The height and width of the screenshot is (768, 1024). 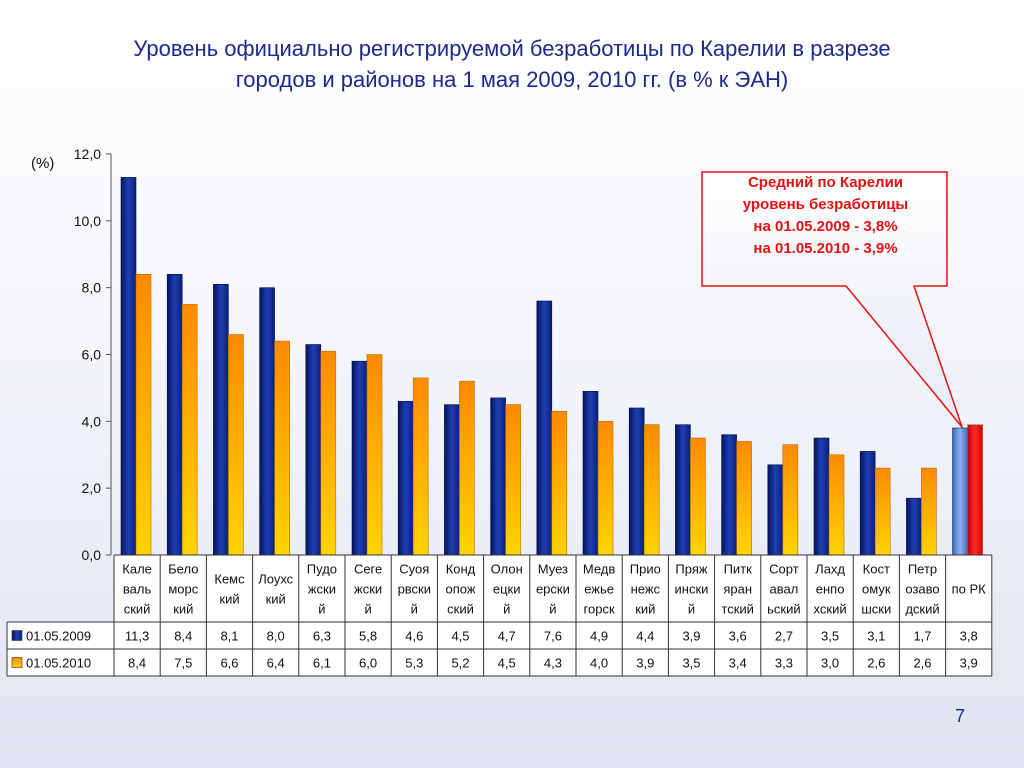 What do you see at coordinates (645, 569) in the screenshot?
I see `x-tick-label-line: Прио` at bounding box center [645, 569].